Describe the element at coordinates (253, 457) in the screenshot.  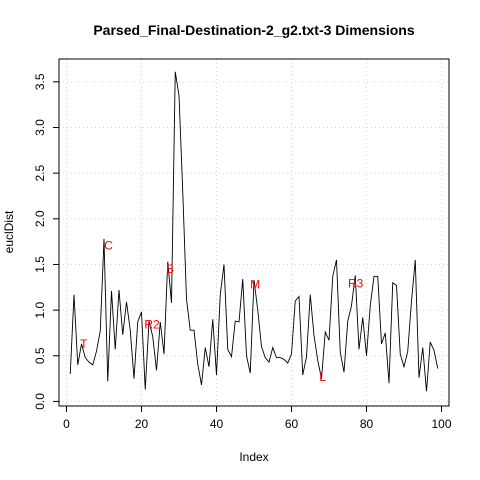
I see `x-axis-label: Index` at that location.